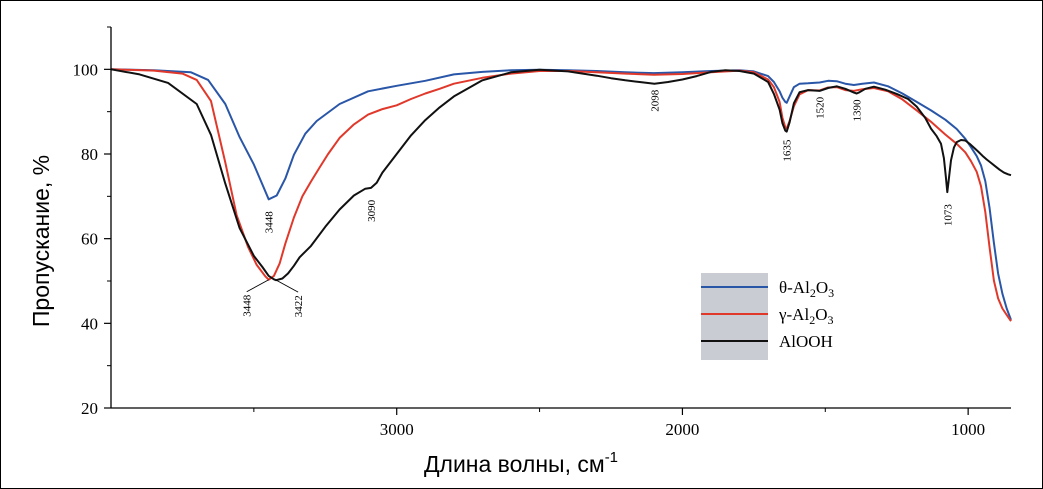  I want to click on x-axis-title: Длина волны, см-1, so click(521, 463).